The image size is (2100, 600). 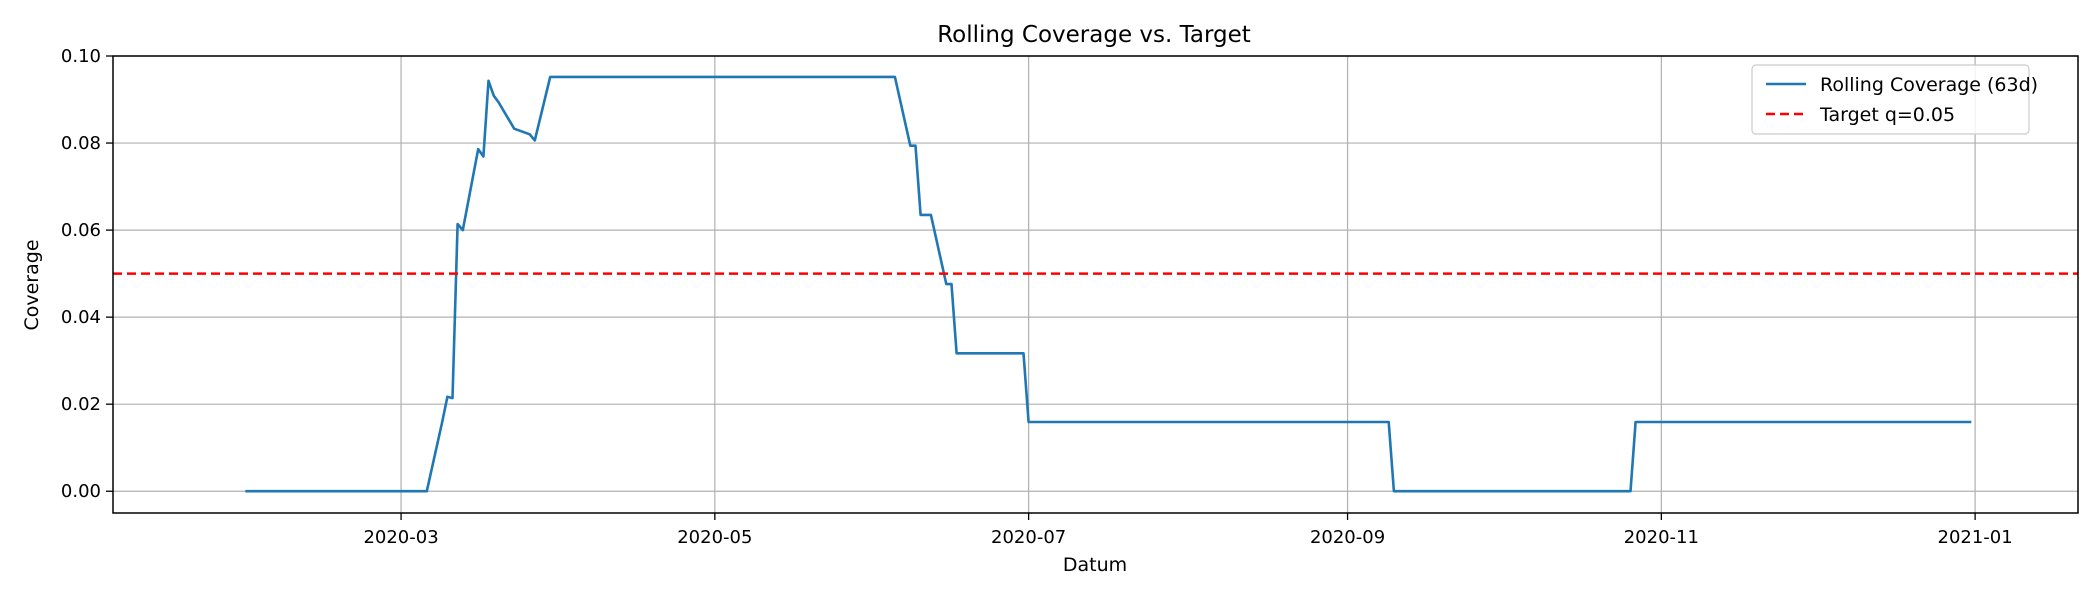 I want to click on x-tick-label: 2021-01, so click(x=1975, y=537).